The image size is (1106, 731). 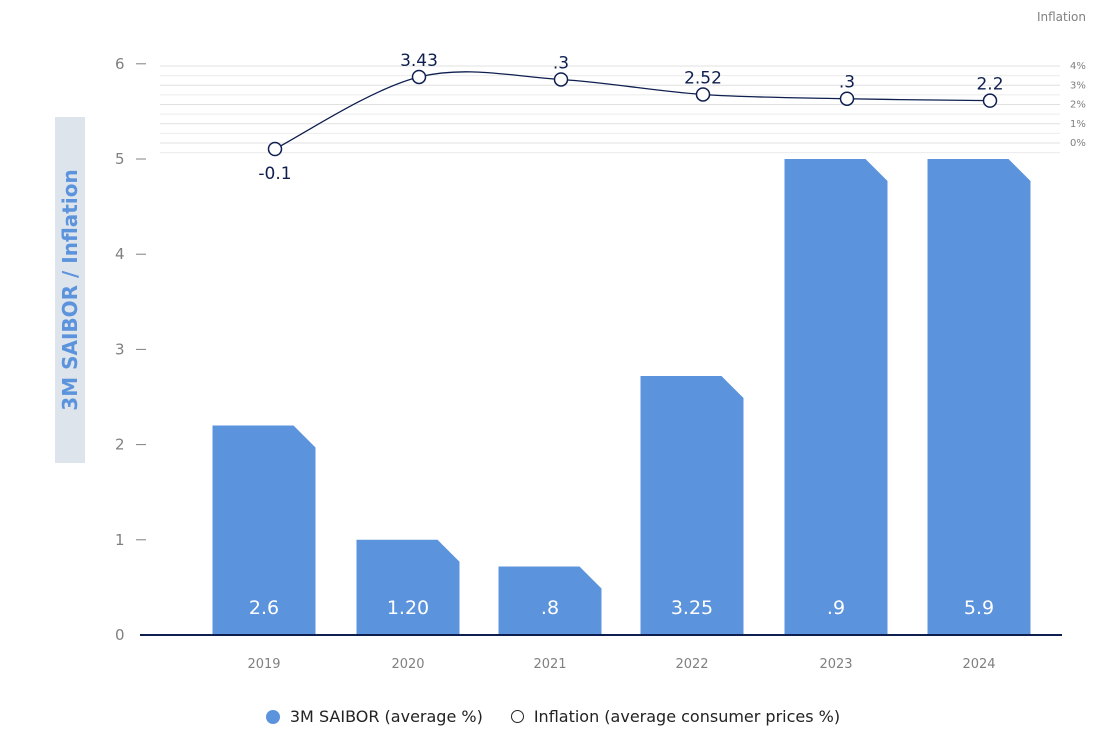 What do you see at coordinates (549, 664) in the screenshot?
I see `x-tick-label: 2021` at bounding box center [549, 664].